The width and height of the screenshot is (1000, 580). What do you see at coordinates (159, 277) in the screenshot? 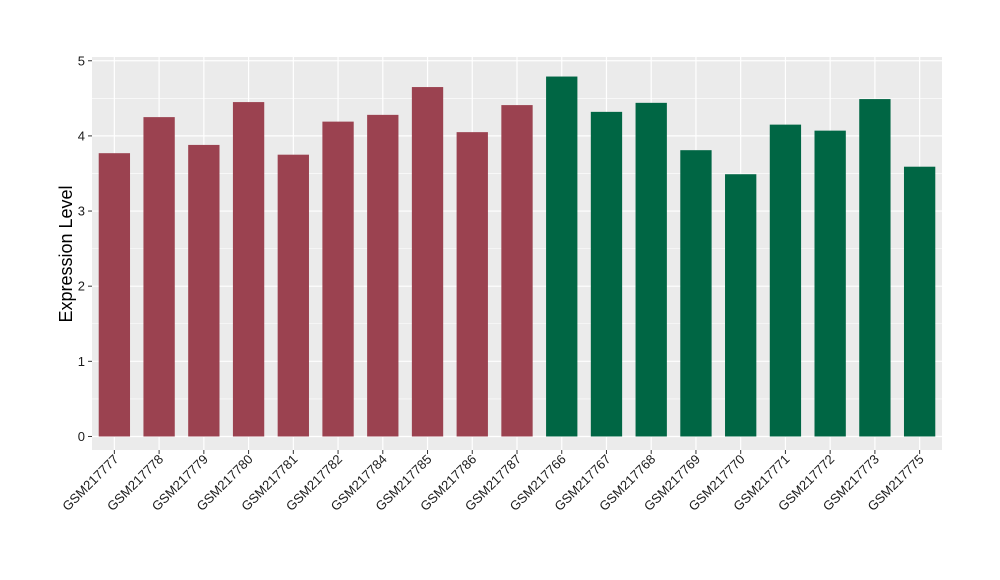
I see `bar-GSM217778` at bounding box center [159, 277].